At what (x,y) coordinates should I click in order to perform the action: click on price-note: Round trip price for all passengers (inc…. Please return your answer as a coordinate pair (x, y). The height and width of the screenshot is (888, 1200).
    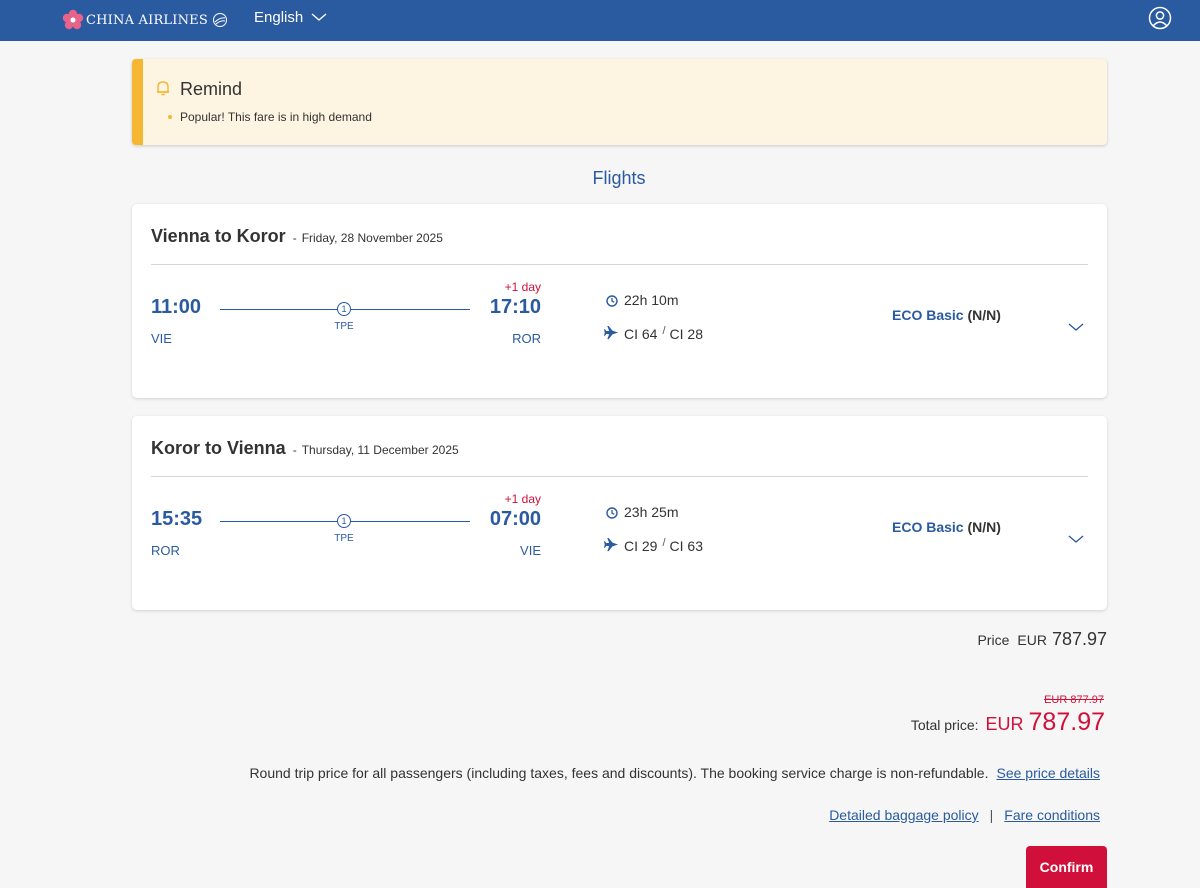
    Looking at the image, I should click on (674, 773).